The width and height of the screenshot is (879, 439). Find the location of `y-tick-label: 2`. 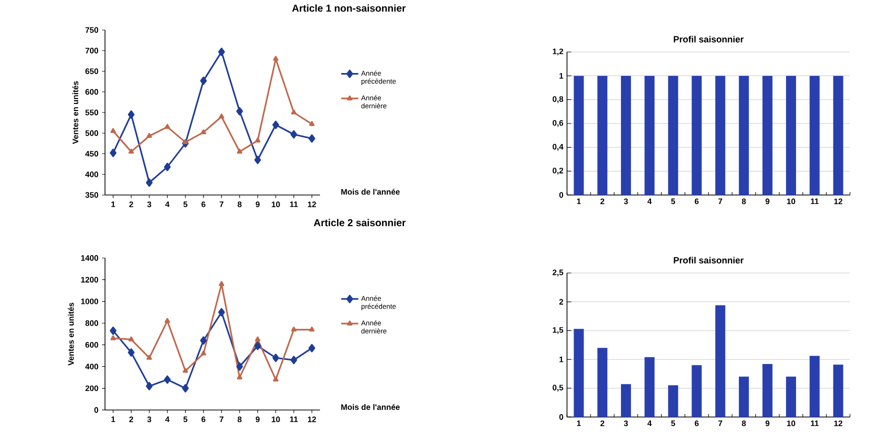

y-tick-label: 2 is located at coordinates (561, 302).